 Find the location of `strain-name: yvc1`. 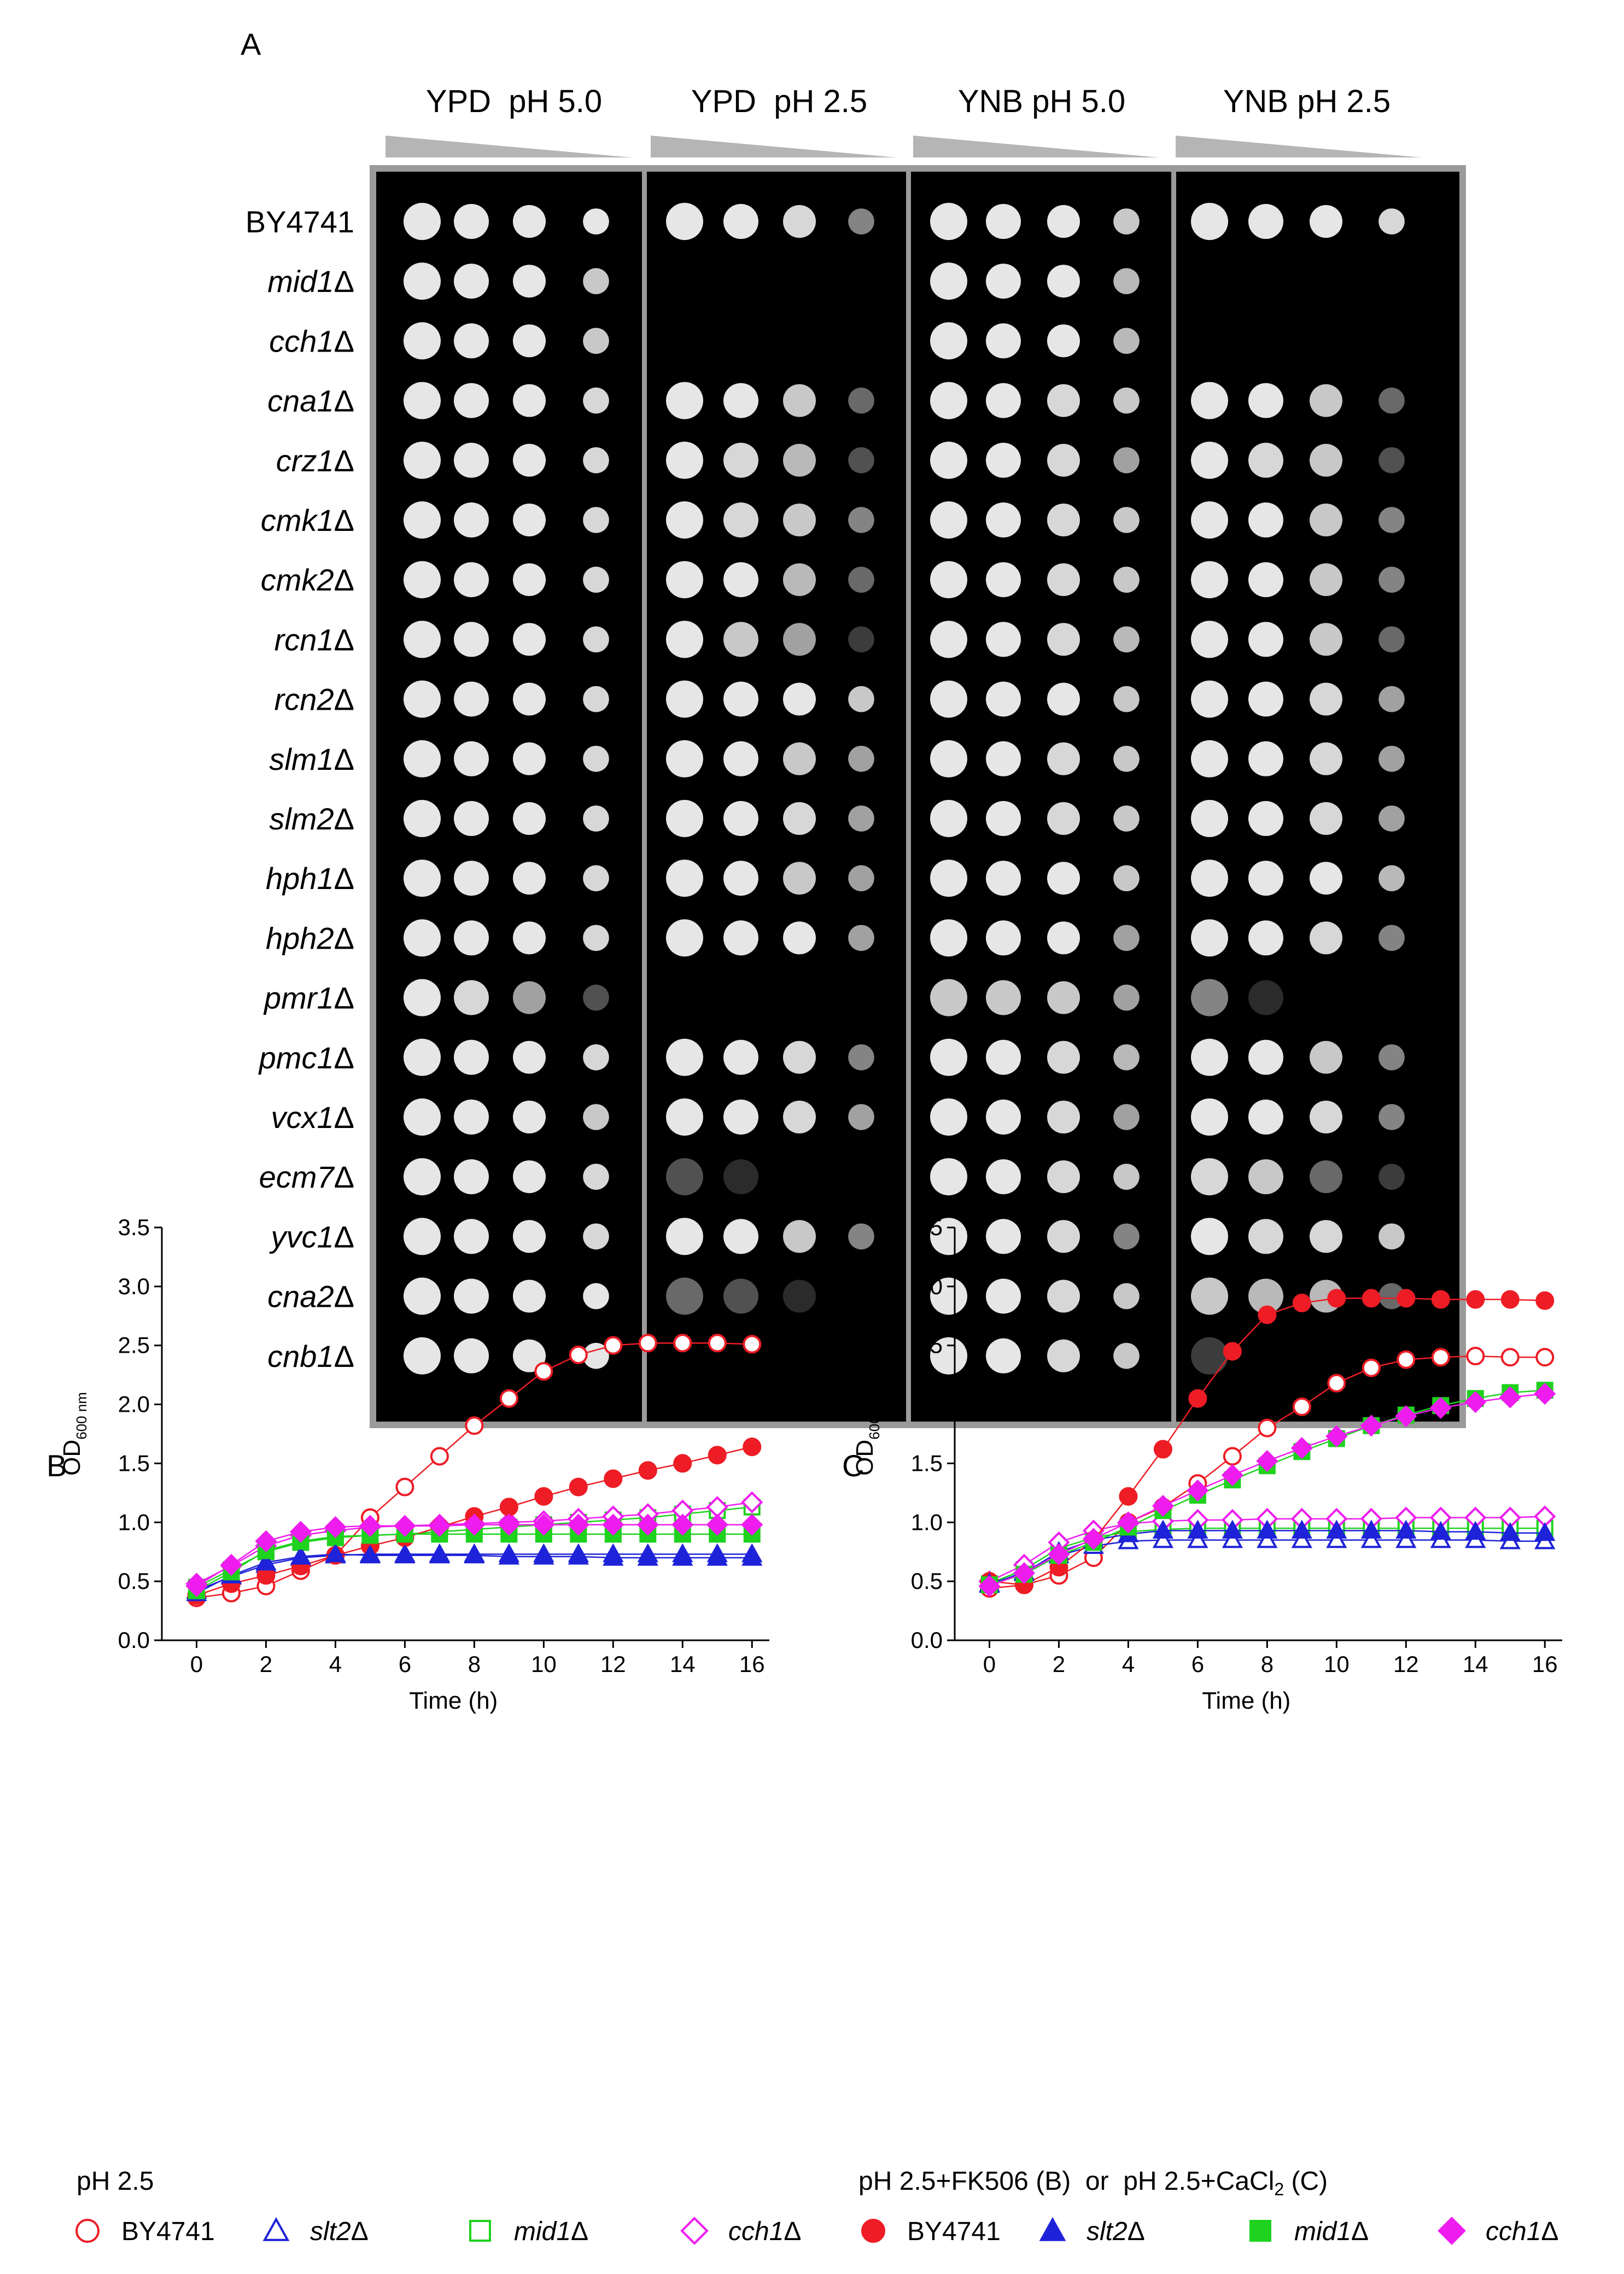

strain-name: yvc1 is located at coordinates (301, 1236).